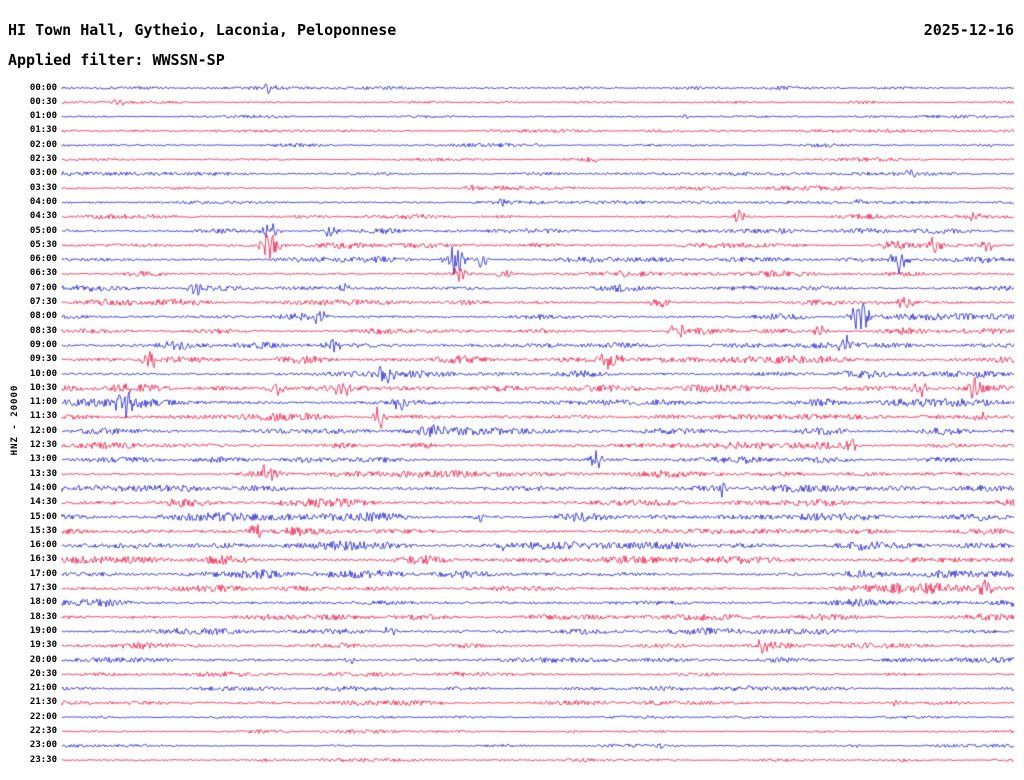 The height and width of the screenshot is (780, 1024). What do you see at coordinates (43, 545) in the screenshot?
I see `time-label: 16:00` at bounding box center [43, 545].